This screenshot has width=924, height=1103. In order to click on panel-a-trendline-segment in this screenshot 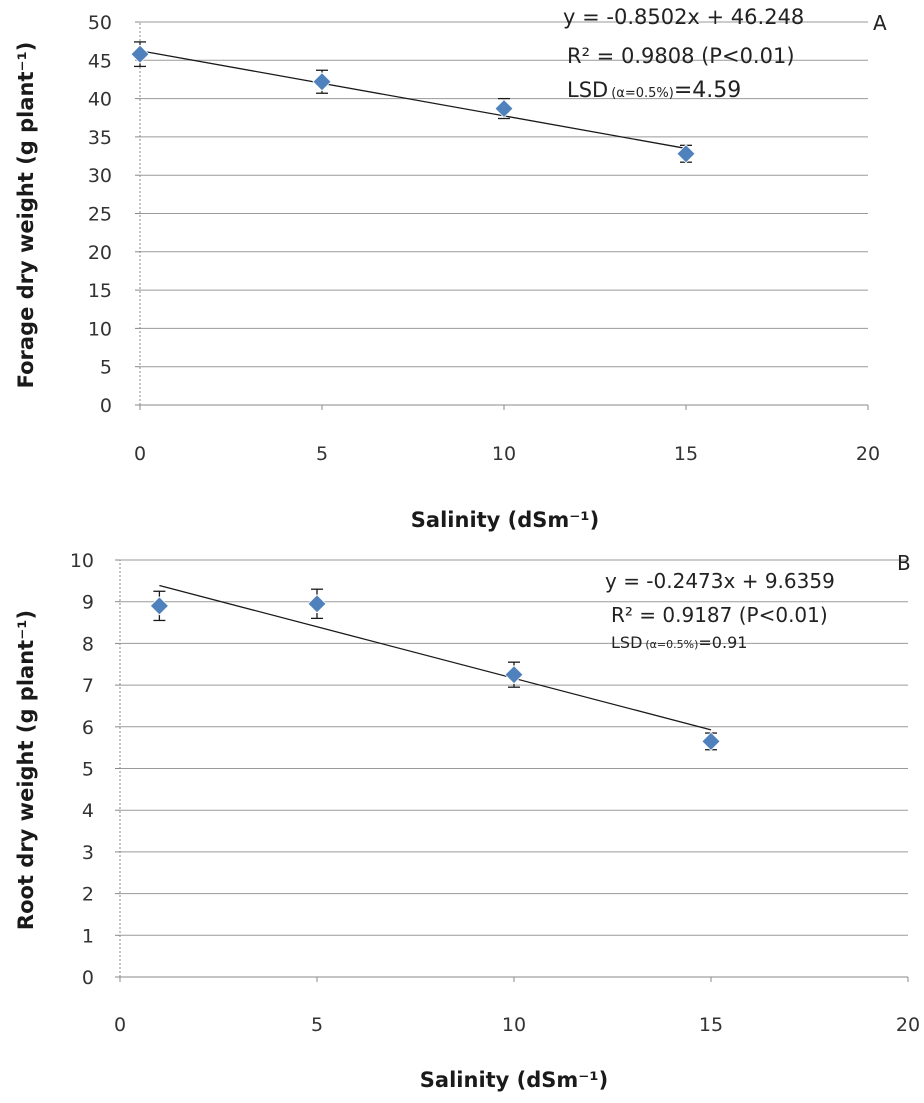, I will do `click(413, 100)`.